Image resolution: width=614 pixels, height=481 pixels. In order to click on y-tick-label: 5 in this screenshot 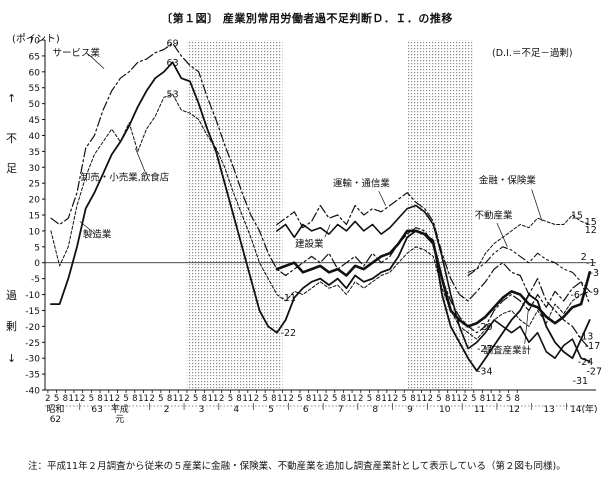, I will do `click(37, 248)`.